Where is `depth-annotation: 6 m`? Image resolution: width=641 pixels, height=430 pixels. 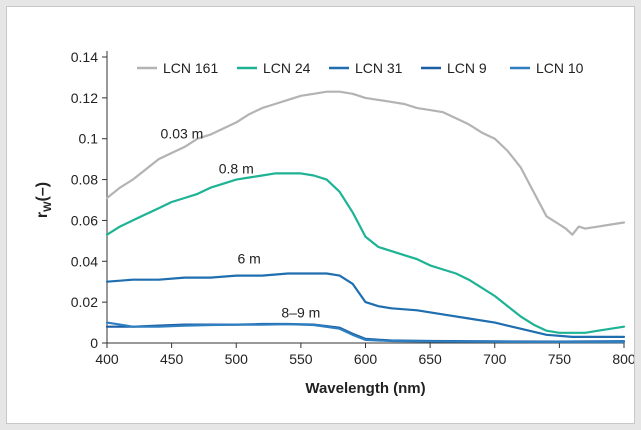 depth-annotation: 6 m is located at coordinates (249, 258).